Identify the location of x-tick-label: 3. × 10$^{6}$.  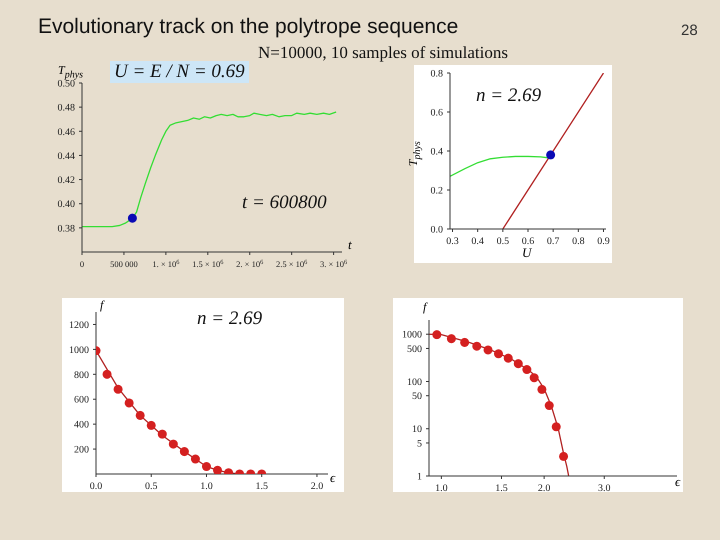
(334, 263).